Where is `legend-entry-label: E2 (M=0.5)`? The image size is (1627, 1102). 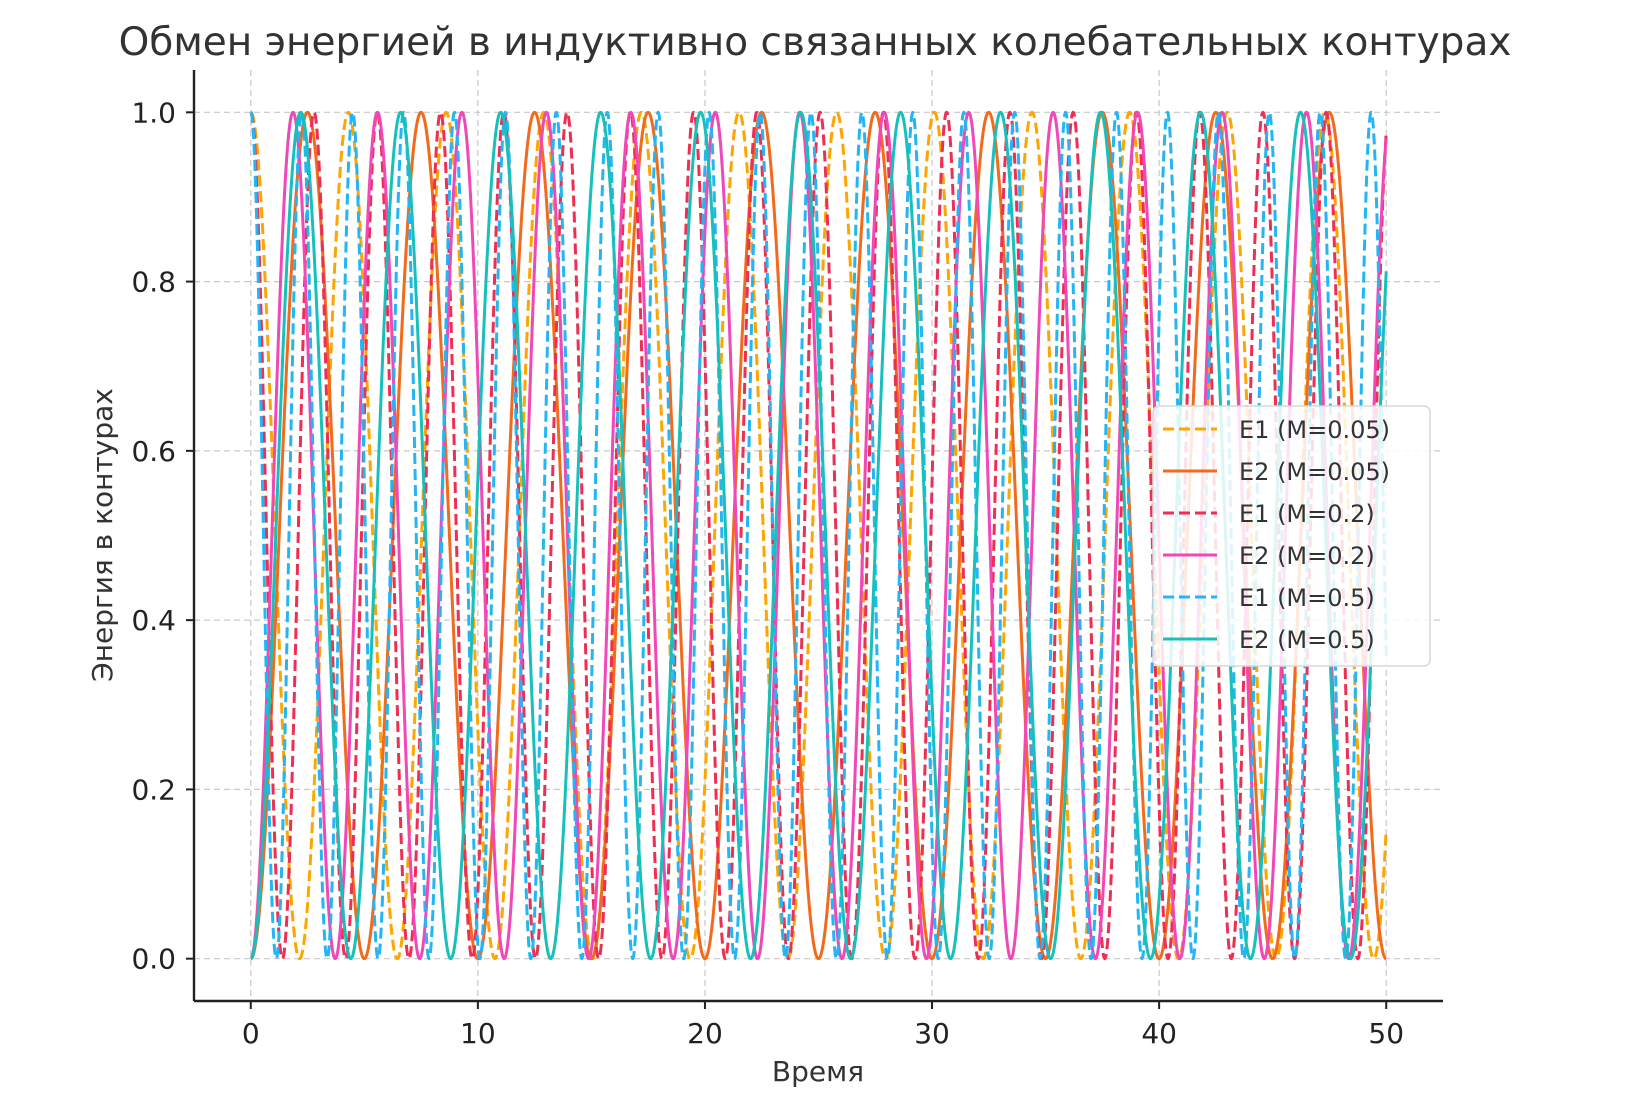 legend-entry-label: E2 (M=0.5) is located at coordinates (1307, 640).